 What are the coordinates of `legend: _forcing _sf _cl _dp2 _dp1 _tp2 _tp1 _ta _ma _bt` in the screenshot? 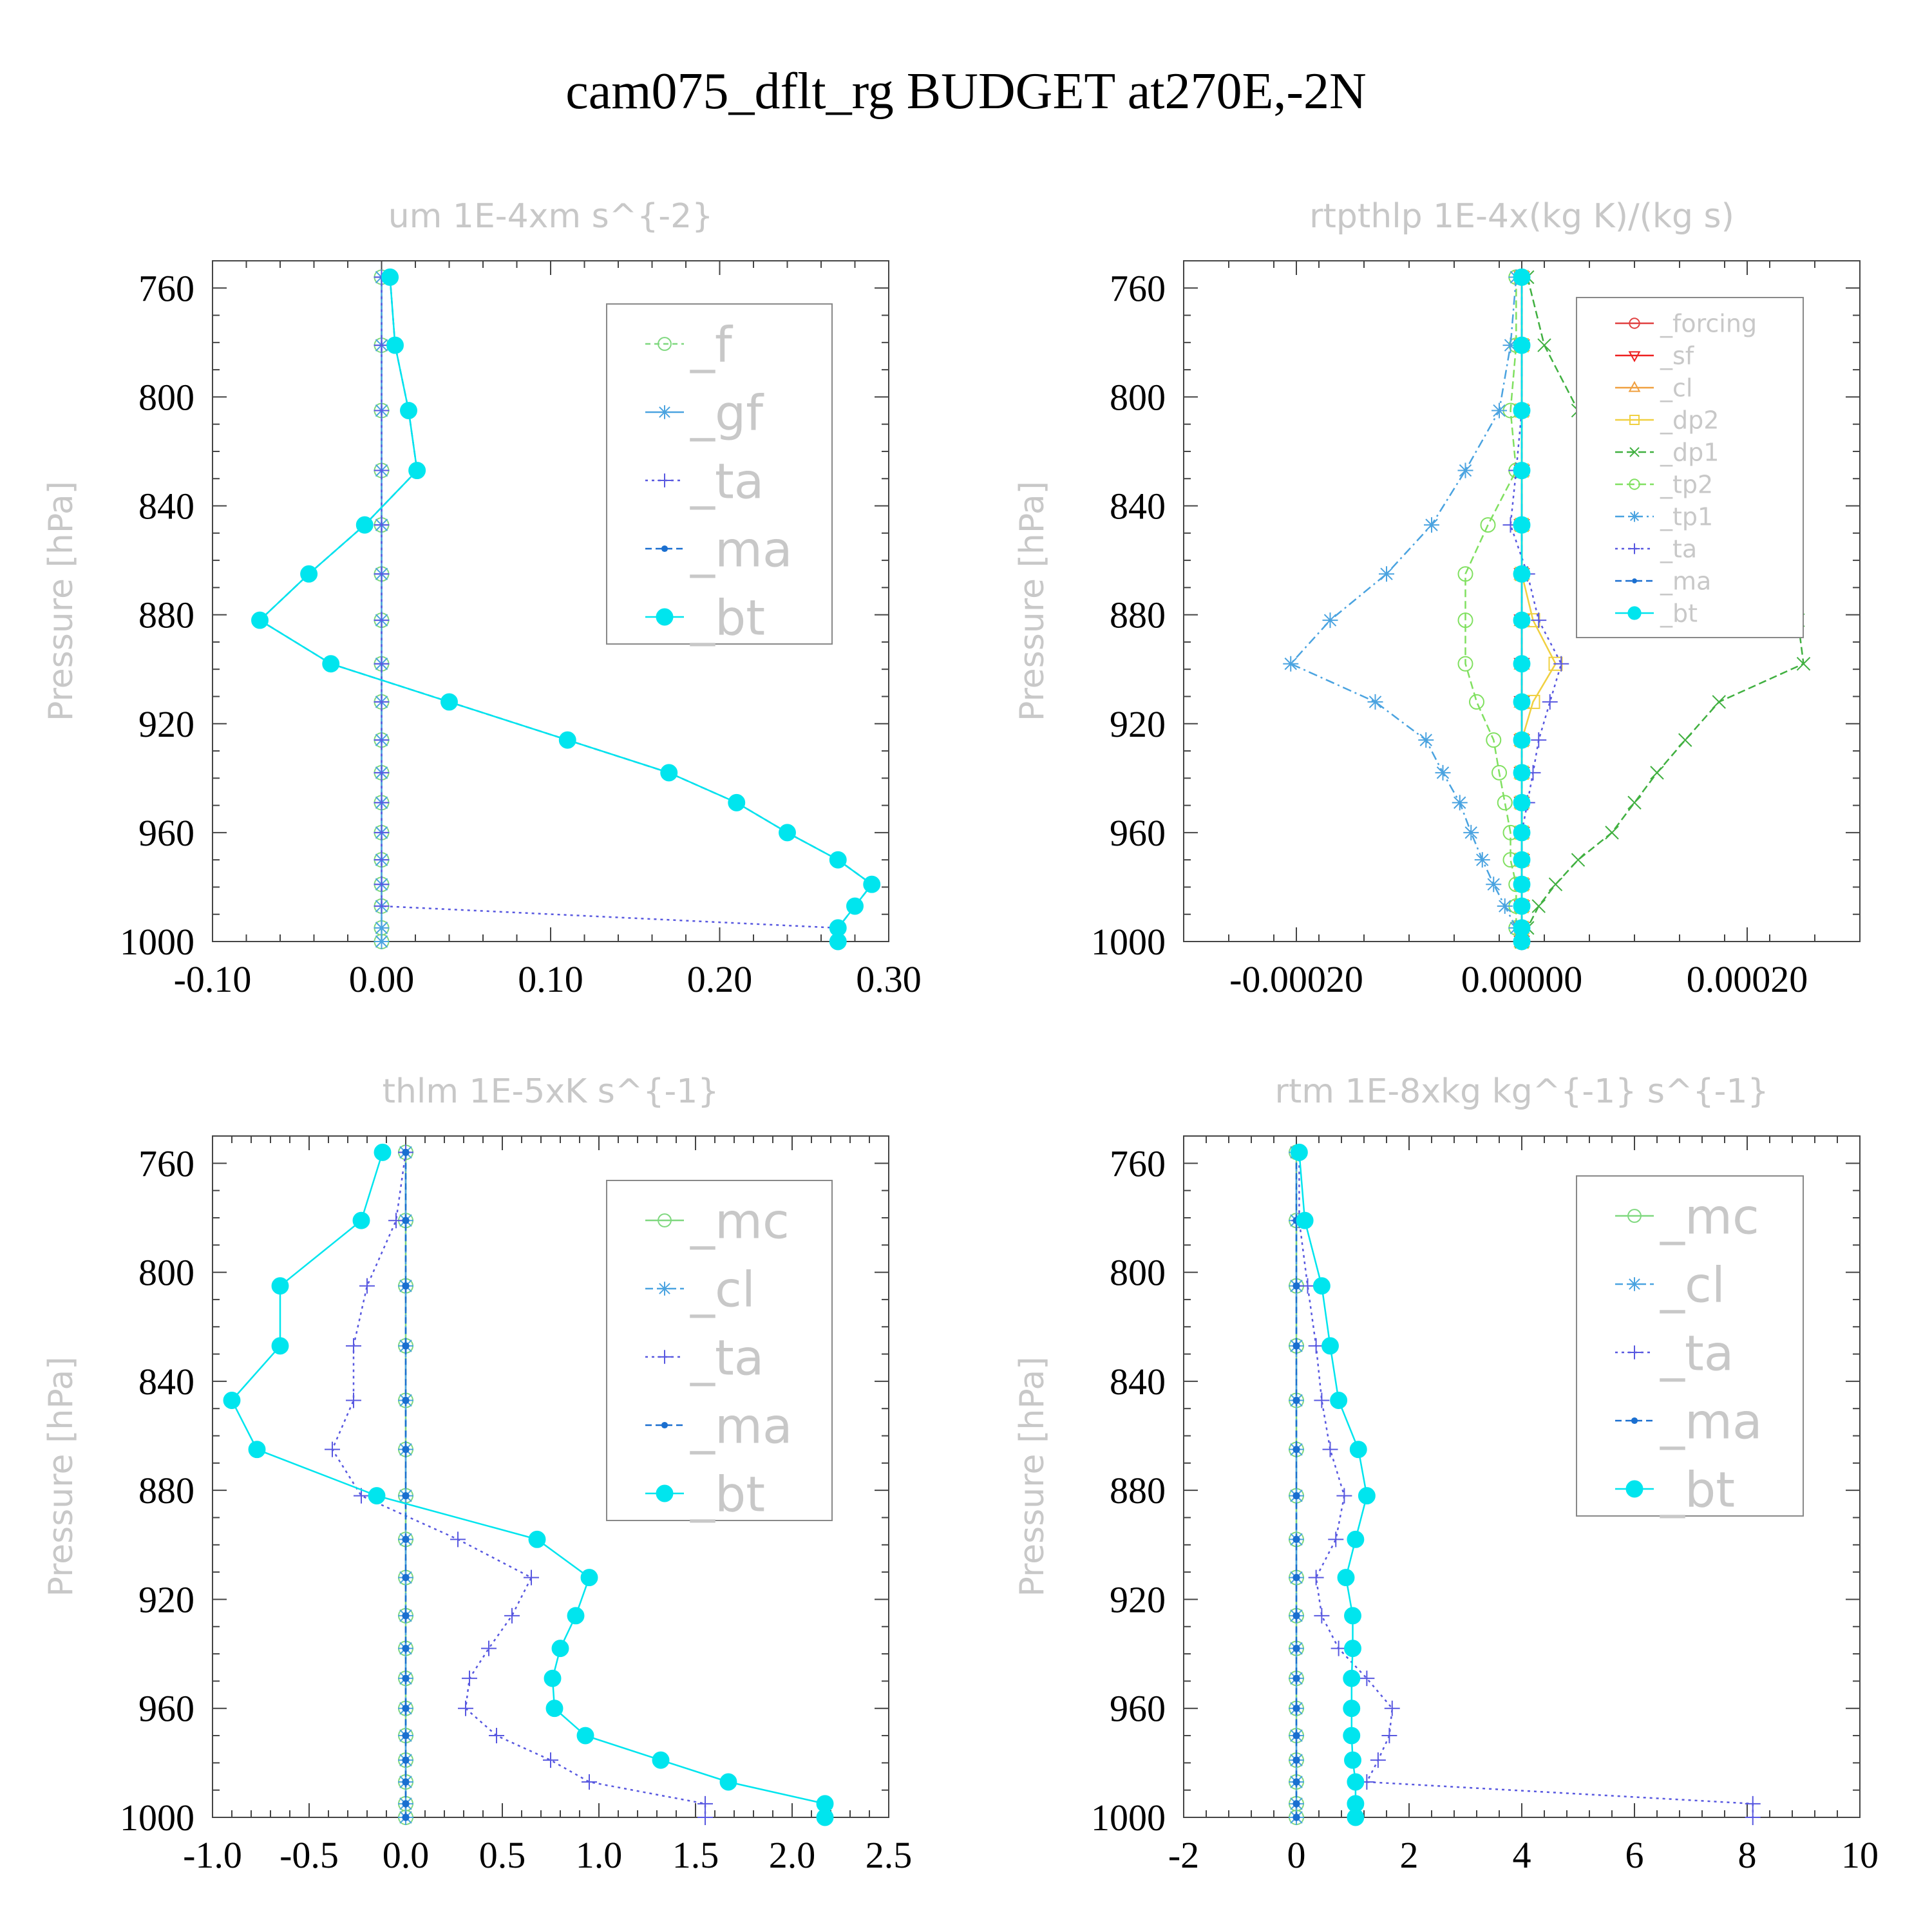 It's located at (1690, 467).